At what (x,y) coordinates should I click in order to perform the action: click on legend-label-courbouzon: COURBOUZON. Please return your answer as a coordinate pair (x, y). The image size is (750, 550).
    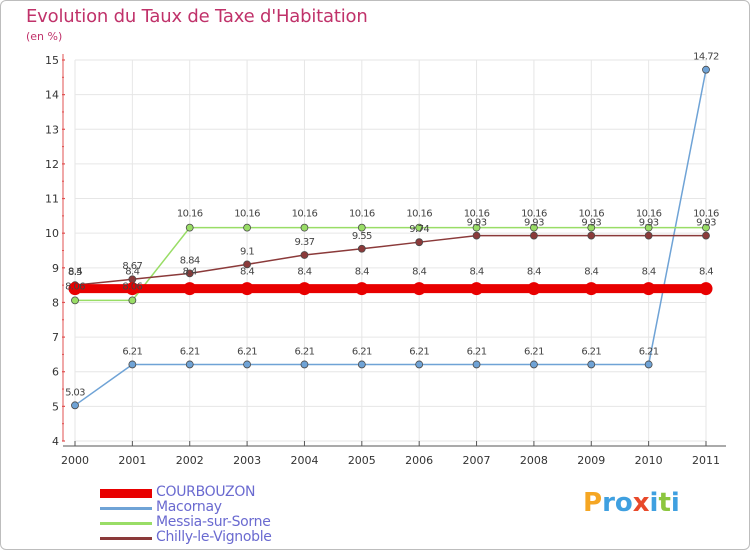
    Looking at the image, I should click on (206, 492).